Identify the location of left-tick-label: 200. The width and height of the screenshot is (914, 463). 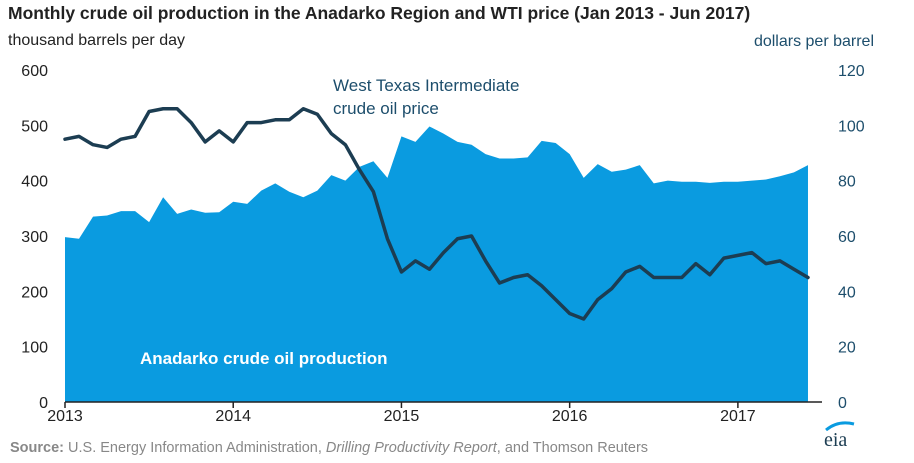
(34, 292).